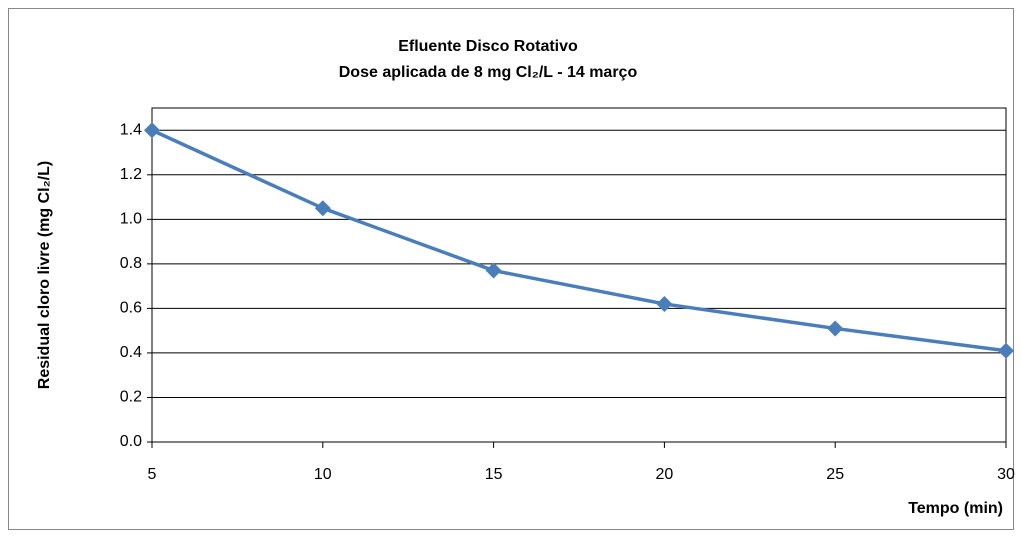 Image resolution: width=1022 pixels, height=538 pixels. I want to click on y-axis-label: Residual cloro livre (mg Cl₂/L), so click(44, 275).